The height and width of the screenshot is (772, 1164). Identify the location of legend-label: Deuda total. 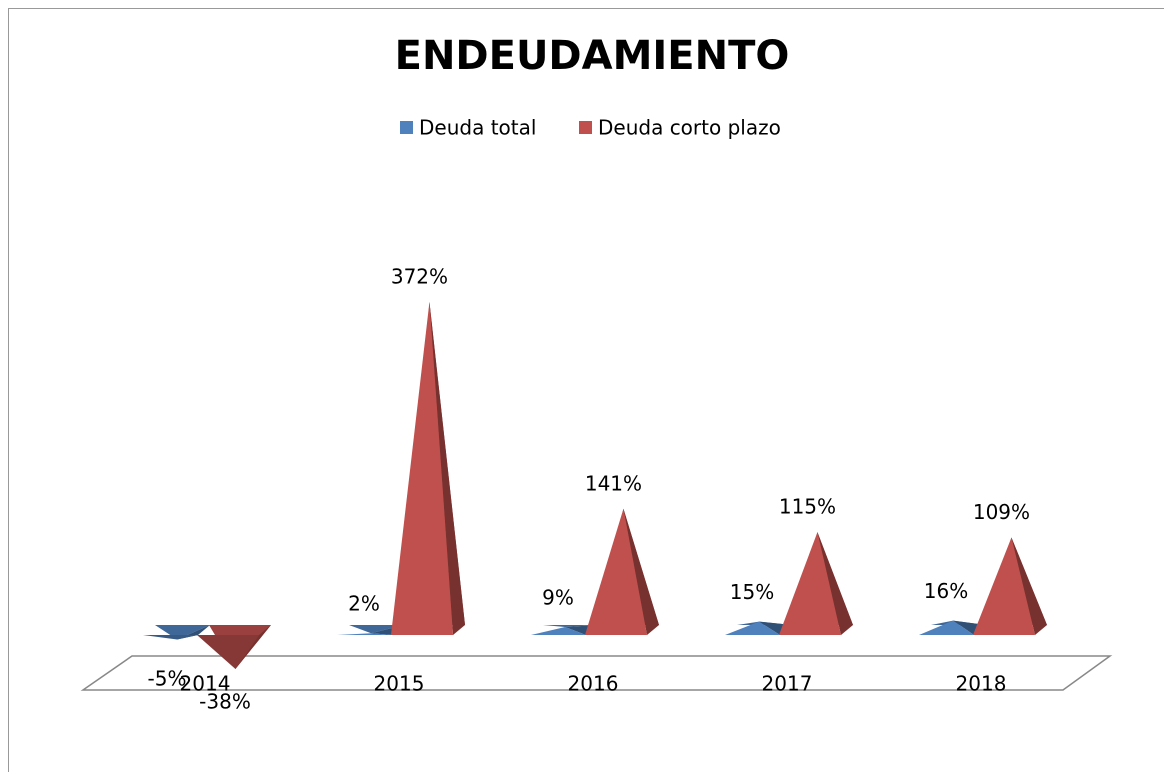
(477, 128).